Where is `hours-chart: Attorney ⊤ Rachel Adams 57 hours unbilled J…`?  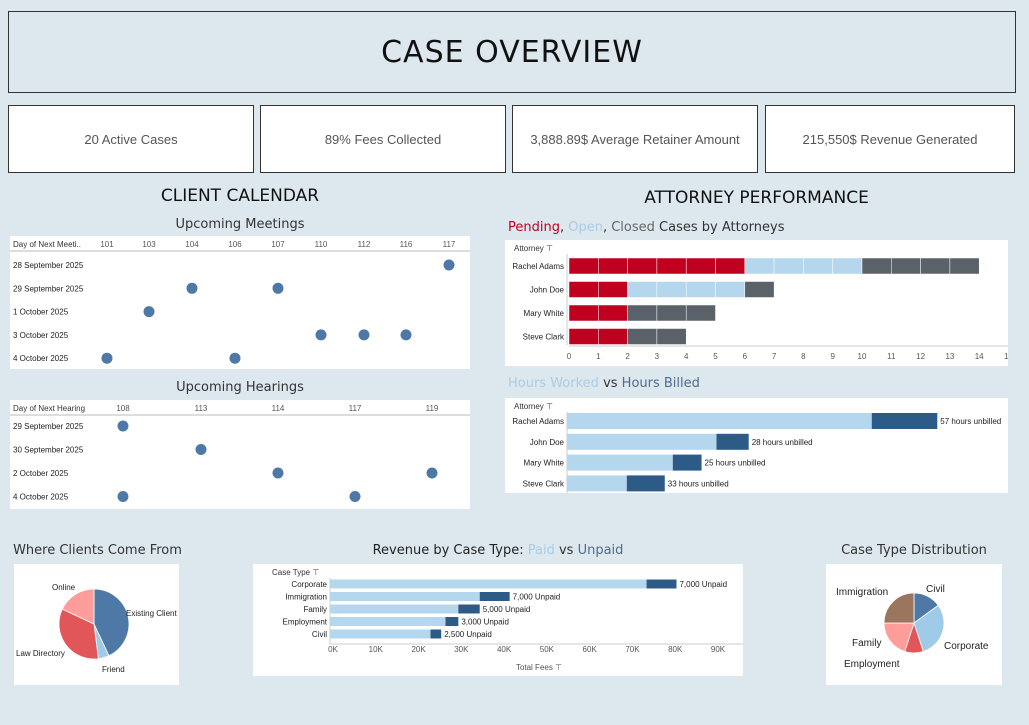 hours-chart: Attorney ⊤ Rachel Adams 57 hours unbilled J… is located at coordinates (756, 447).